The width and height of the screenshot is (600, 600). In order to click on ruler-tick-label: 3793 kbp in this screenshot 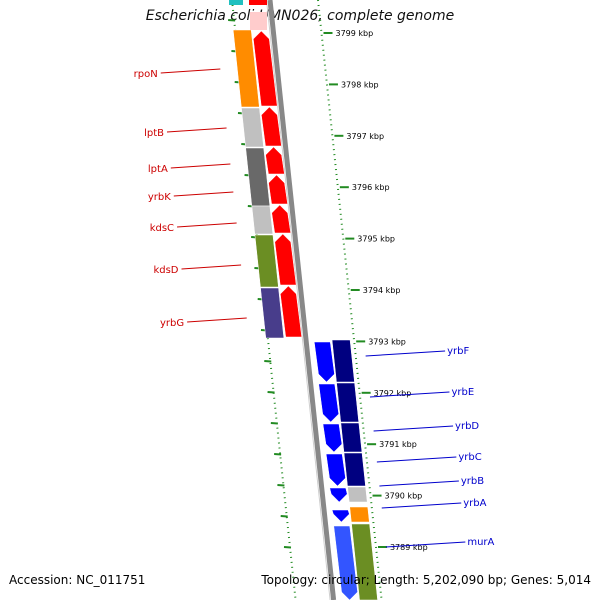, I will do `click(387, 341)`.